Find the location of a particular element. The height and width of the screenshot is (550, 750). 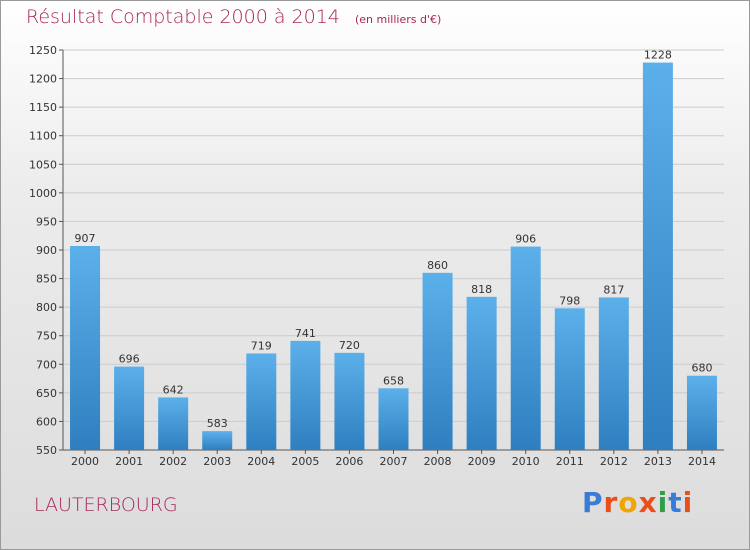

logo-letter: P is located at coordinates (593, 502).